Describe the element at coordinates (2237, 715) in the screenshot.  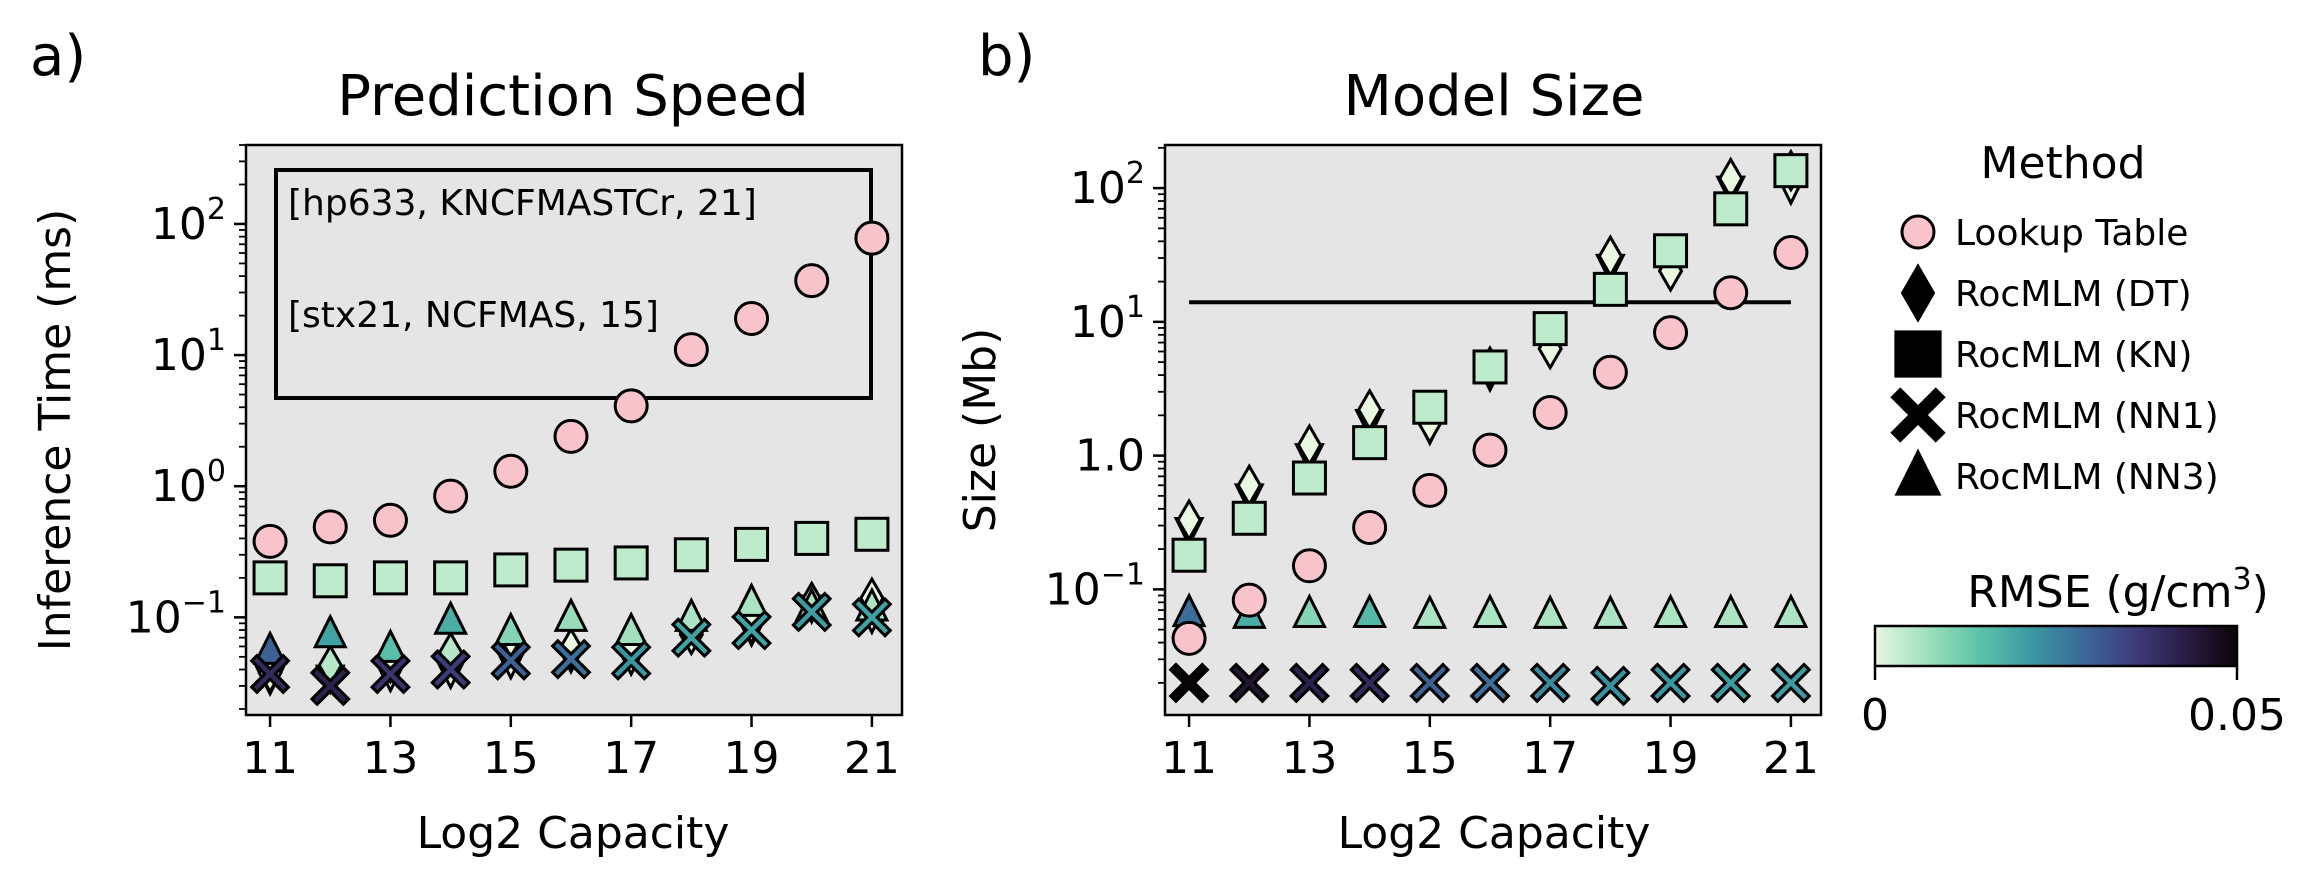
I see `colorbar-max-label: 0.05` at that location.